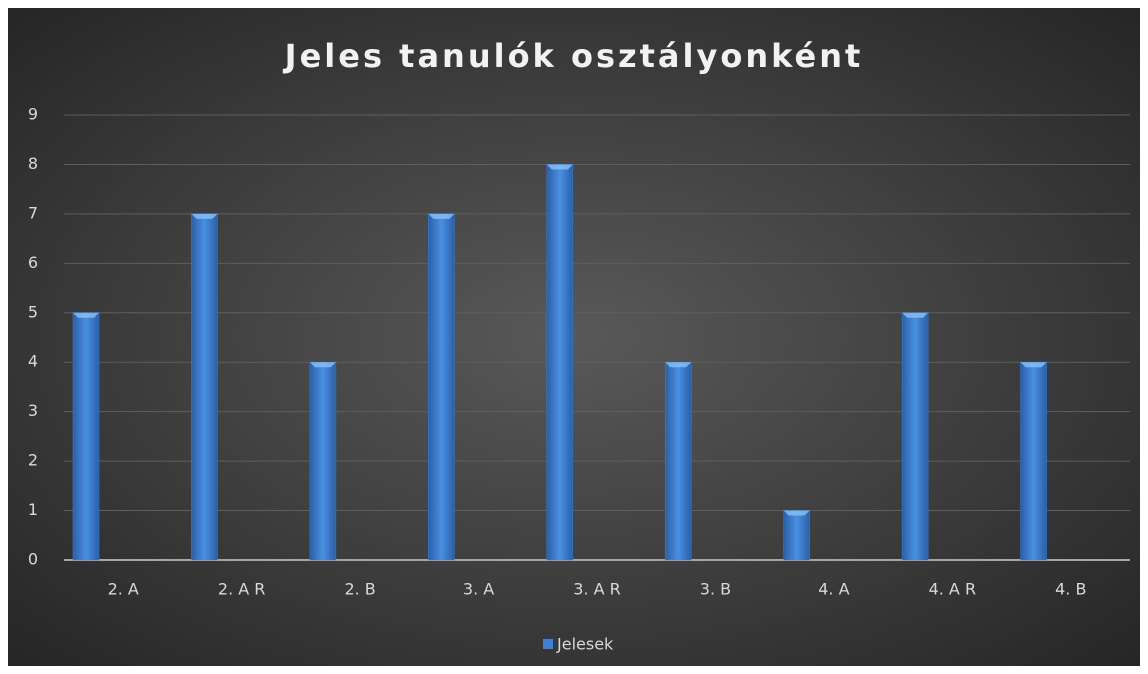 The height and width of the screenshot is (674, 1148). I want to click on y-tick-label: 3, so click(33, 410).